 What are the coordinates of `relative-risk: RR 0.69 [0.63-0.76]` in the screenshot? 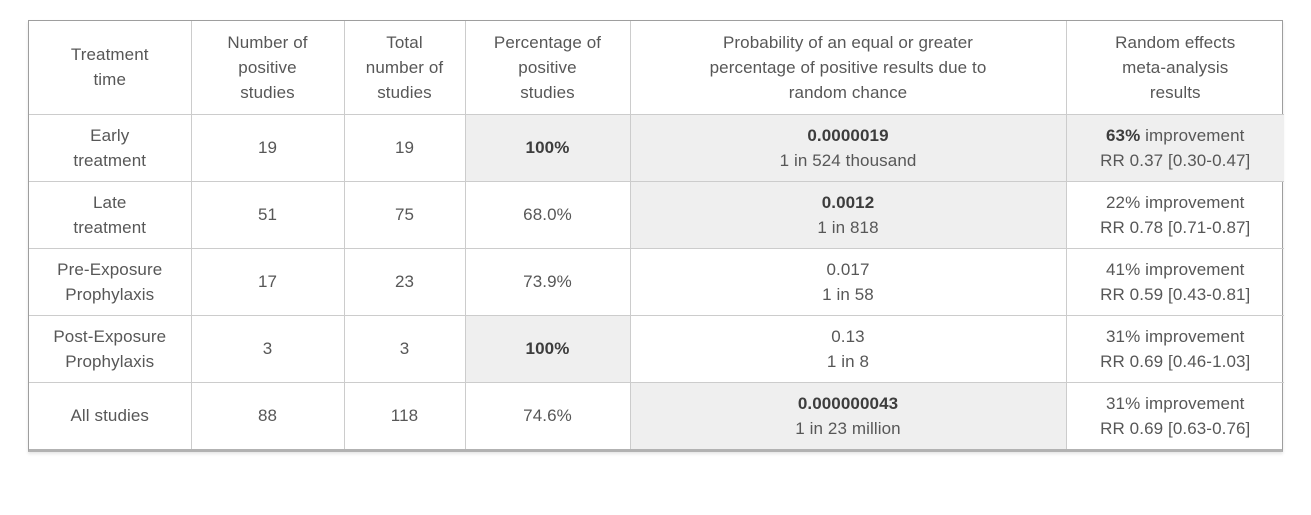 It's located at (1175, 428).